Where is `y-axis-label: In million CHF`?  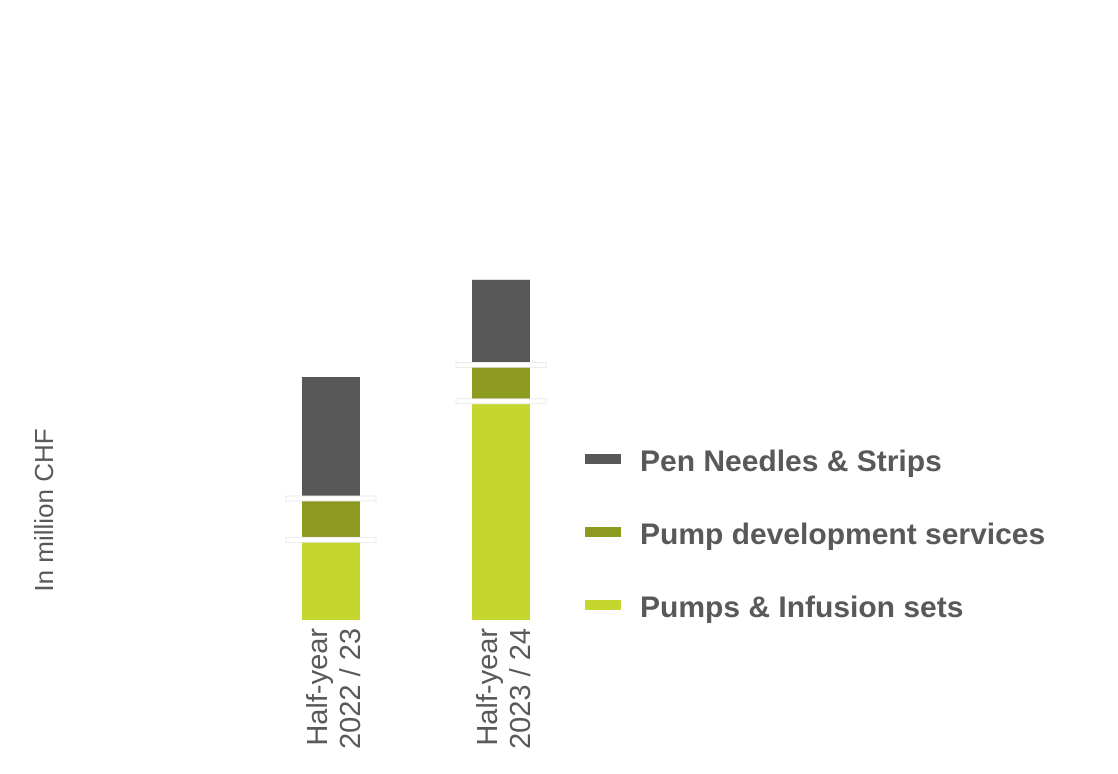
y-axis-label: In million CHF is located at coordinates (44, 509).